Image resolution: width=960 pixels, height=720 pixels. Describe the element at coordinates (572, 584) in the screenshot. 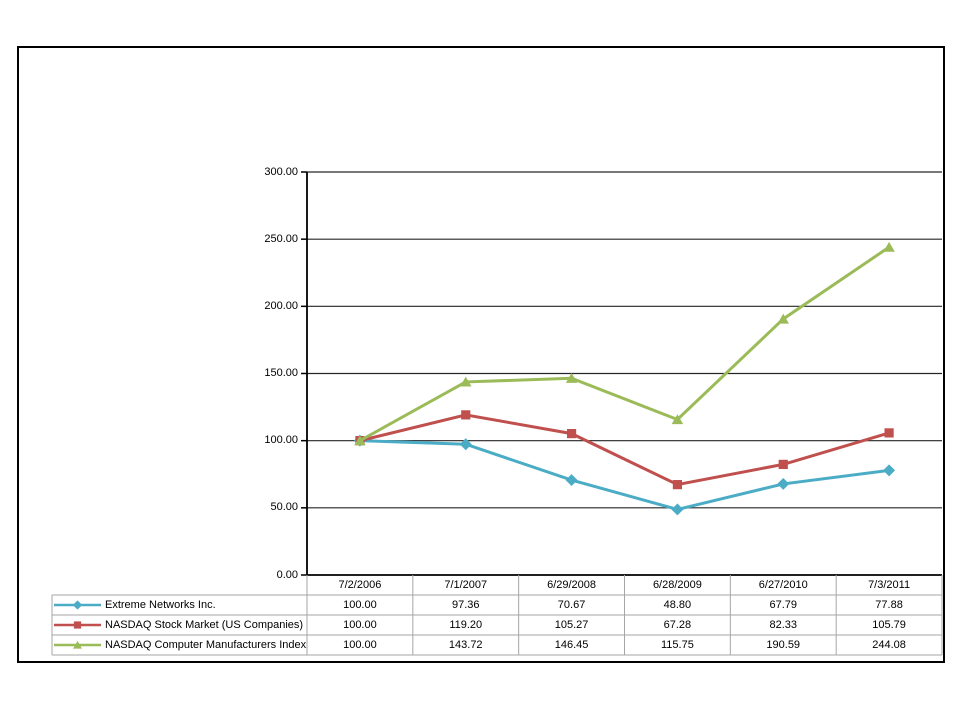

I see `x-axis-category-label: 6/29/2008` at that location.